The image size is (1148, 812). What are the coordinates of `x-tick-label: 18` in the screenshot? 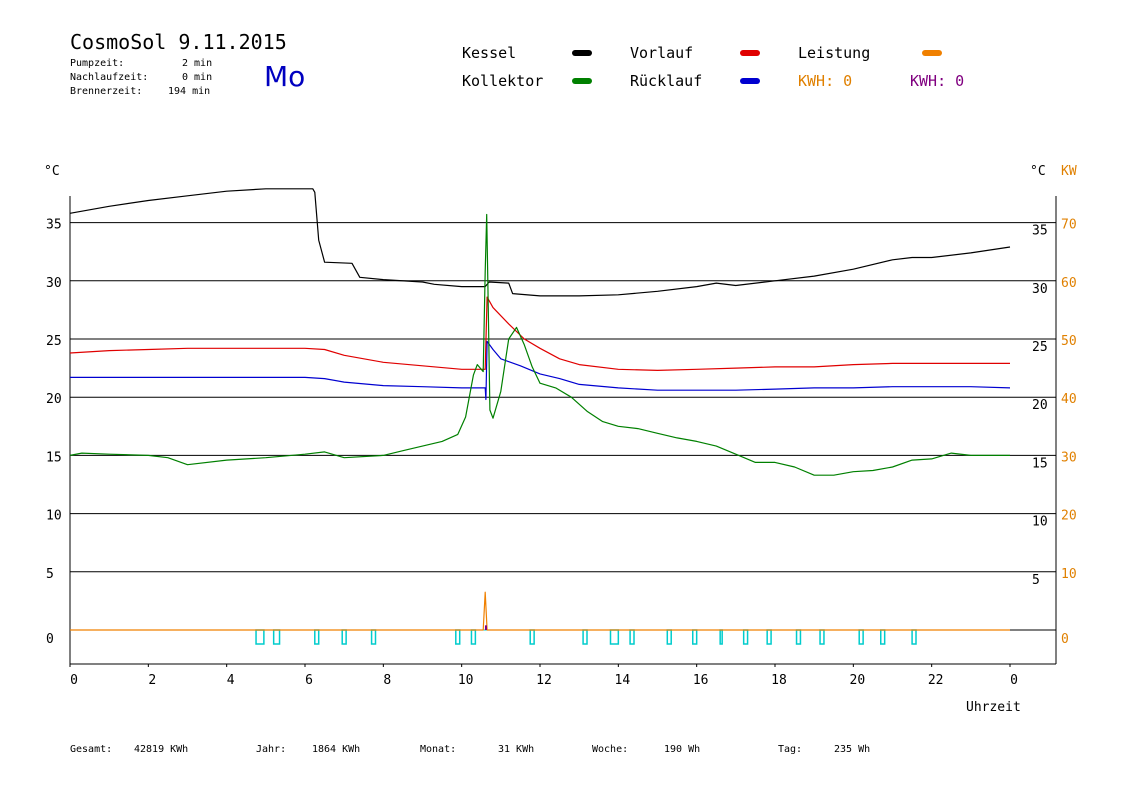 It's located at (779, 680).